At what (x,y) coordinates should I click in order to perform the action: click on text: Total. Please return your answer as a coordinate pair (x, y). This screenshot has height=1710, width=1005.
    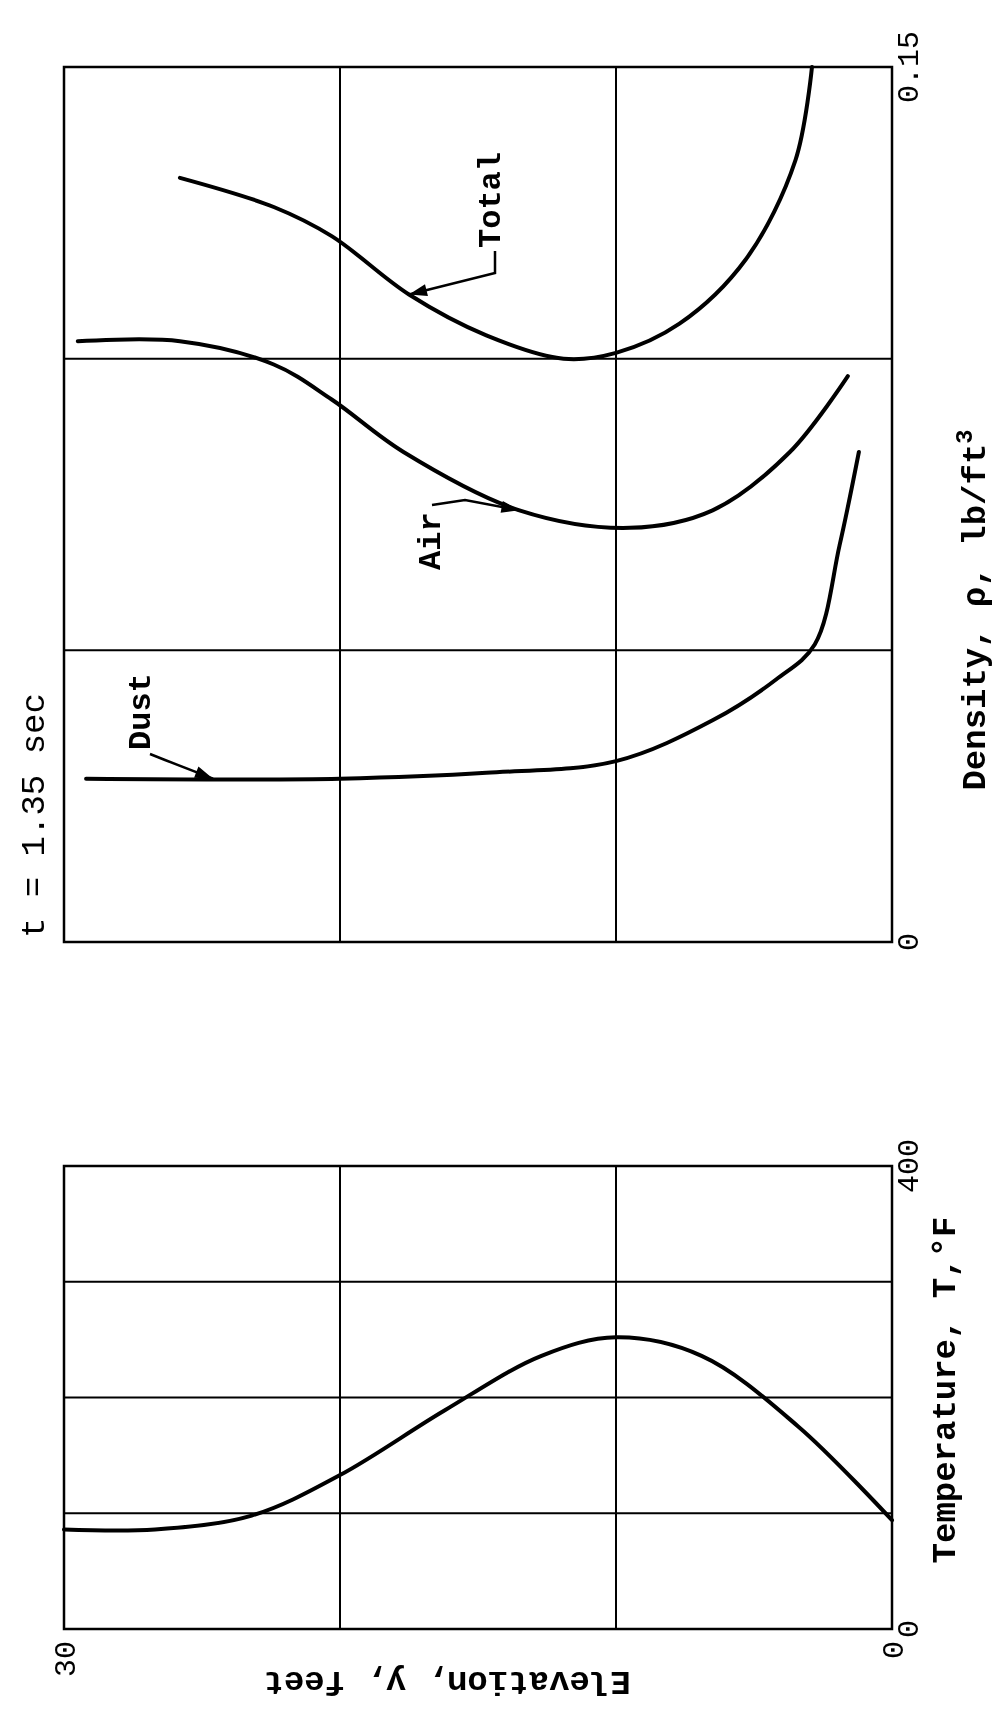
    Looking at the image, I should click on (491, 199).